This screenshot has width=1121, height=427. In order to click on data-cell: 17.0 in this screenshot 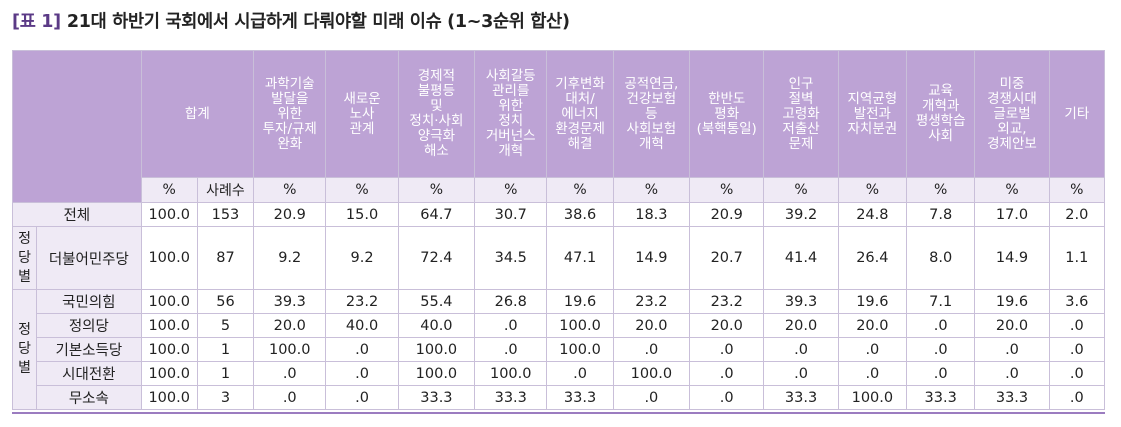, I will do `click(1012, 214)`.